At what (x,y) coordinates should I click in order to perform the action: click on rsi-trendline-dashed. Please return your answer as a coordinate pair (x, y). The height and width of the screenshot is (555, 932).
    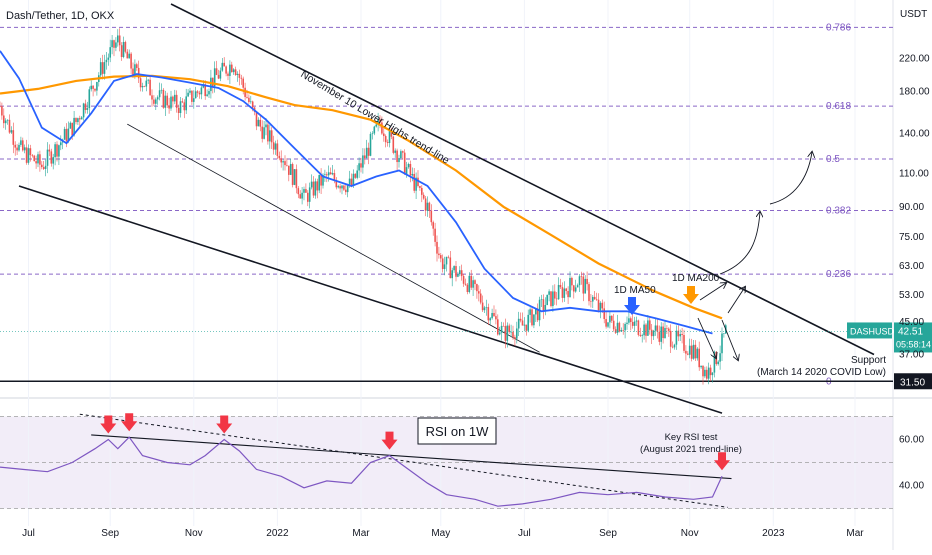
    Looking at the image, I should click on (403, 460).